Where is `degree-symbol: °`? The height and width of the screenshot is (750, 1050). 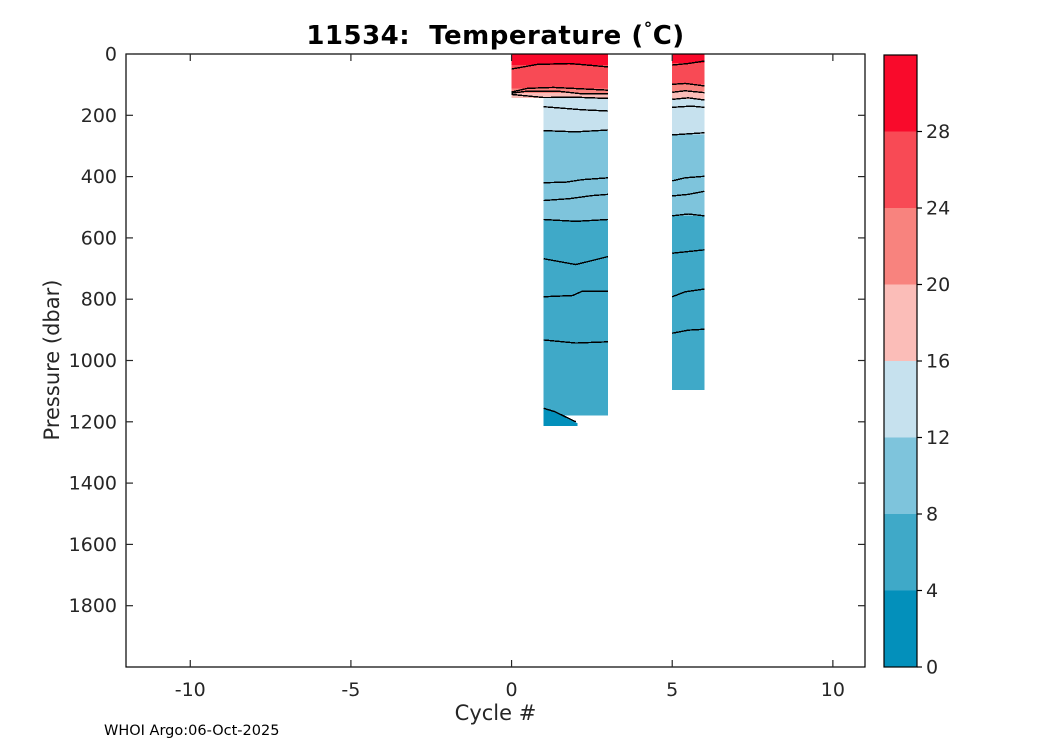
degree-symbol: ° is located at coordinates (648, 29).